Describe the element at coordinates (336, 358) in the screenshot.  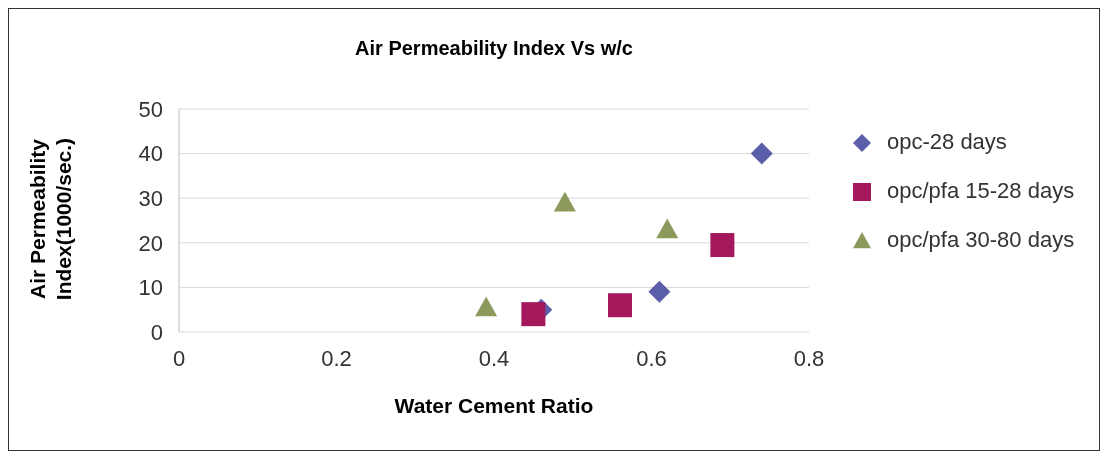
I see `x-tick-label: 0.2` at that location.